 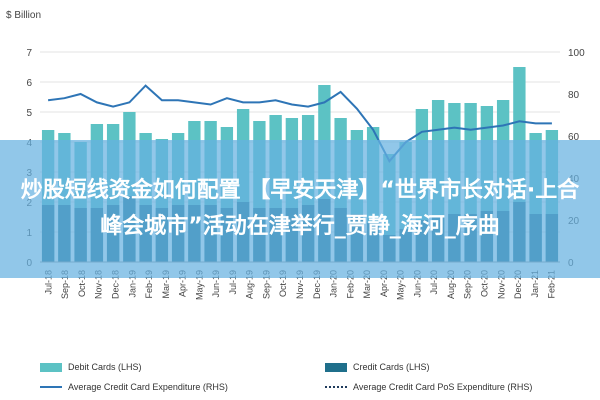 I want to click on x-tick-label: Sep-19, so click(x=266, y=284).